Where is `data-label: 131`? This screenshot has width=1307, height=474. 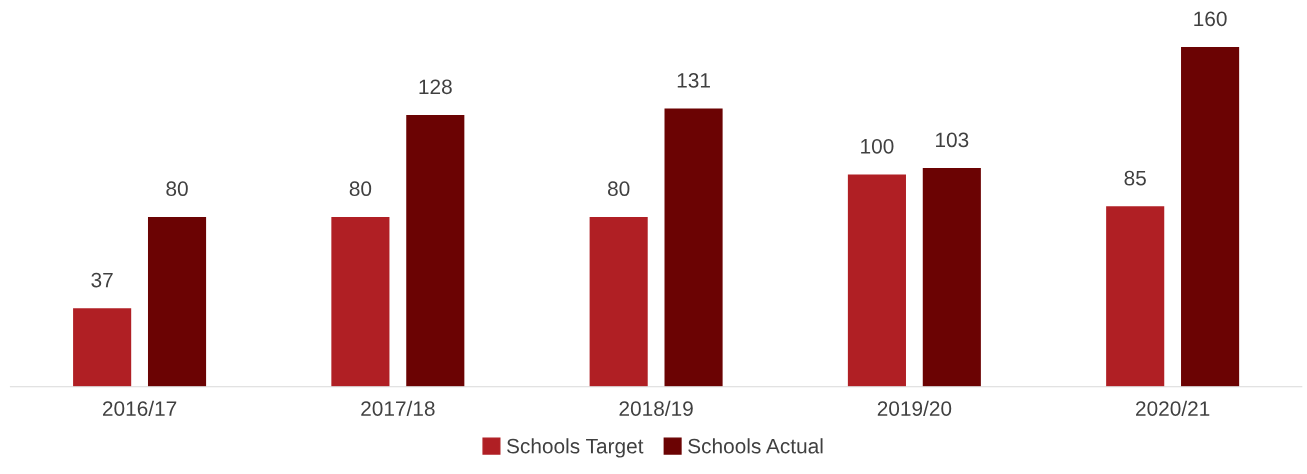 data-label: 131 is located at coordinates (693, 80).